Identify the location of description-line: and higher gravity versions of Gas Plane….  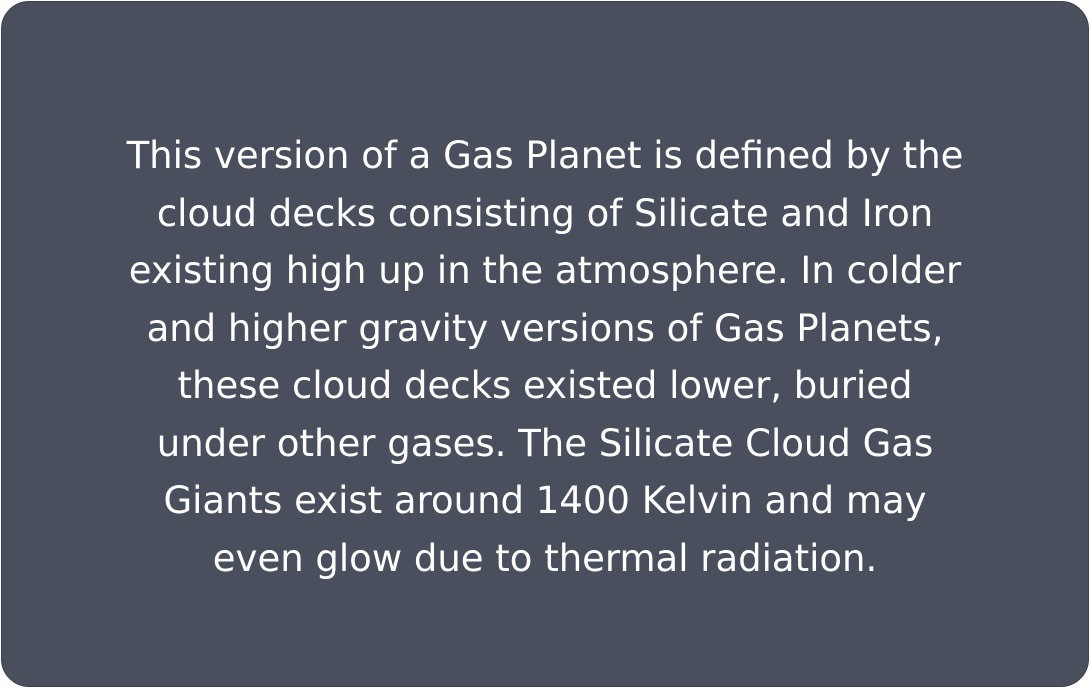
(545, 328).